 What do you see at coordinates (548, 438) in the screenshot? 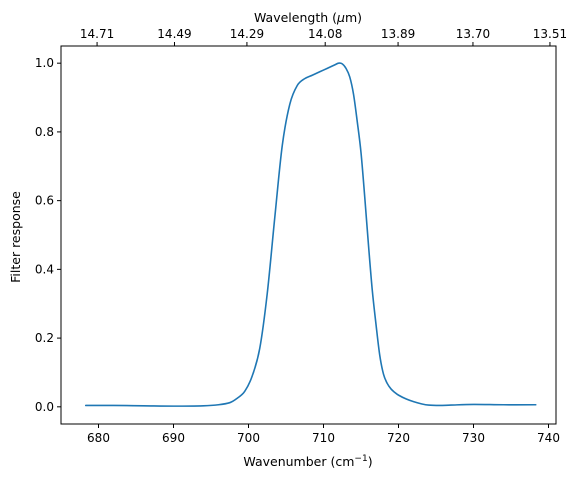
I see `x-tick-label: 740` at bounding box center [548, 438].